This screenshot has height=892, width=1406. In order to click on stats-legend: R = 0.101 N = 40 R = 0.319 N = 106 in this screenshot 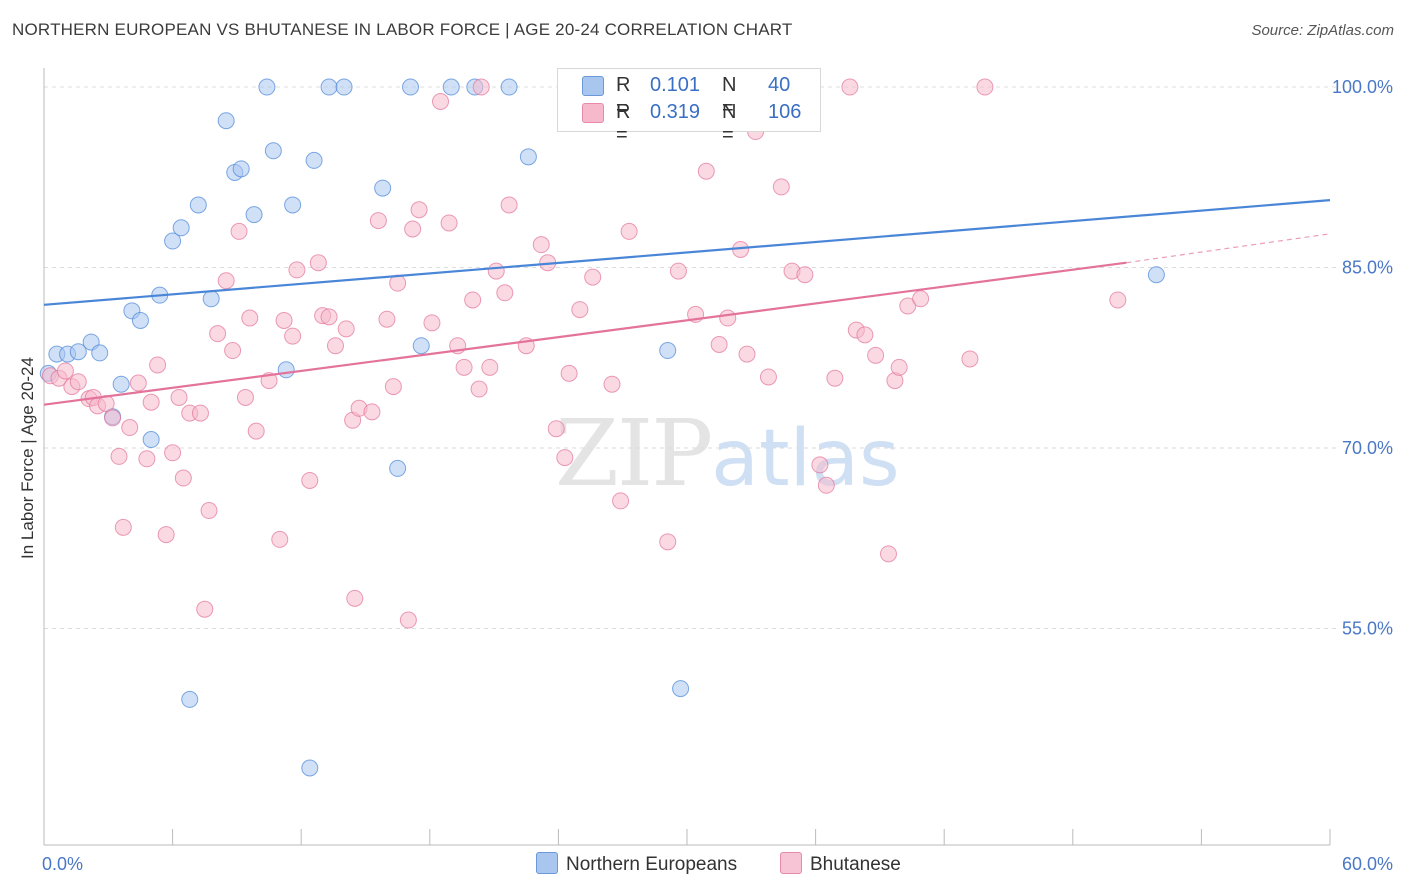, I will do `click(689, 107)`.